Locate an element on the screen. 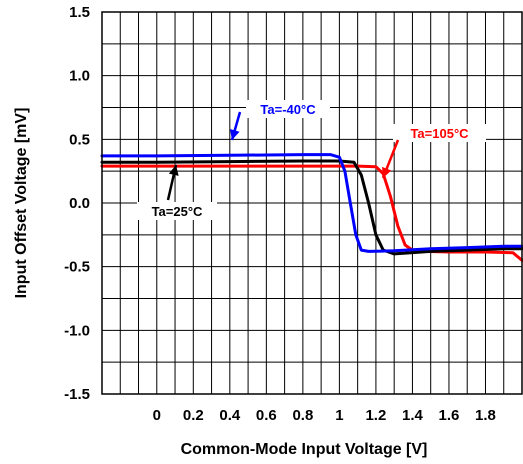 The image size is (523, 464). y-tick-label: 0.5 is located at coordinates (79, 139).